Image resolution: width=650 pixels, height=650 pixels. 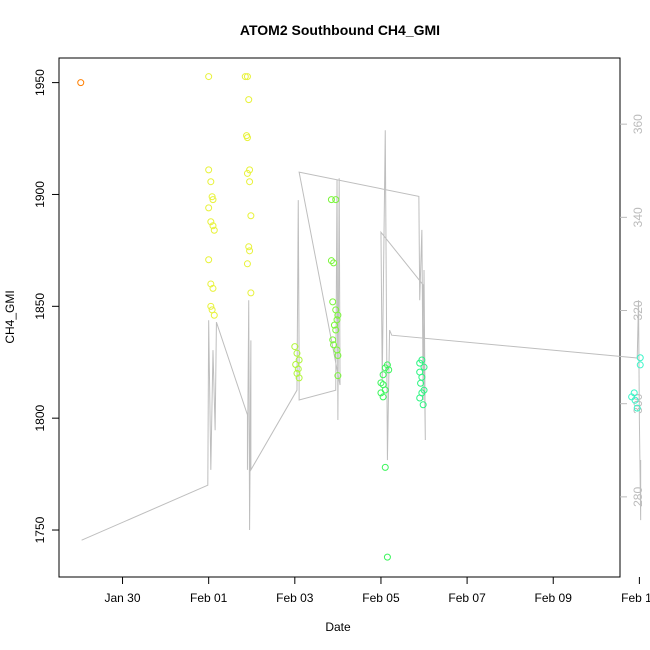 What do you see at coordinates (295, 598) in the screenshot?
I see `x-tick-label: Feb 03` at bounding box center [295, 598].